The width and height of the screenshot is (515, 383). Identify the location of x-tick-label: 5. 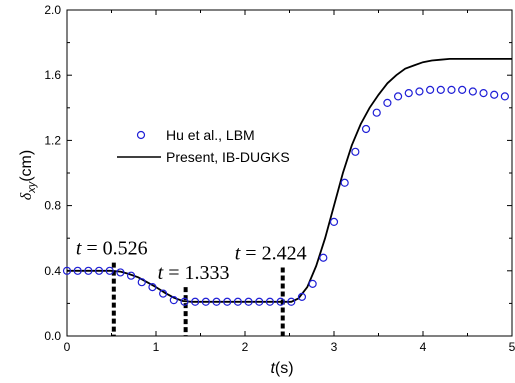
(512, 347).